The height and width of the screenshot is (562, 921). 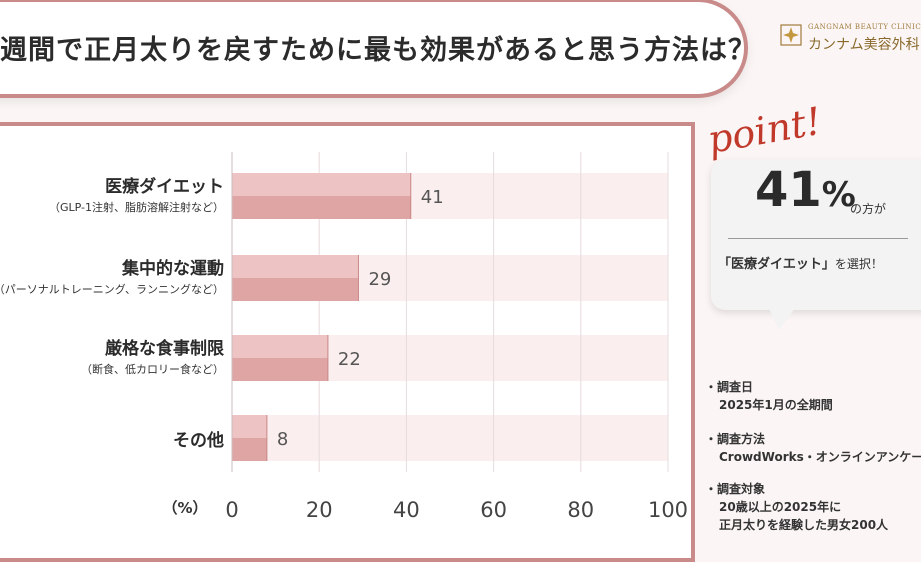 What do you see at coordinates (112, 289) in the screenshot?
I see `category-sublabel: （パーソナルトレーニング、ランニングなど）` at bounding box center [112, 289].